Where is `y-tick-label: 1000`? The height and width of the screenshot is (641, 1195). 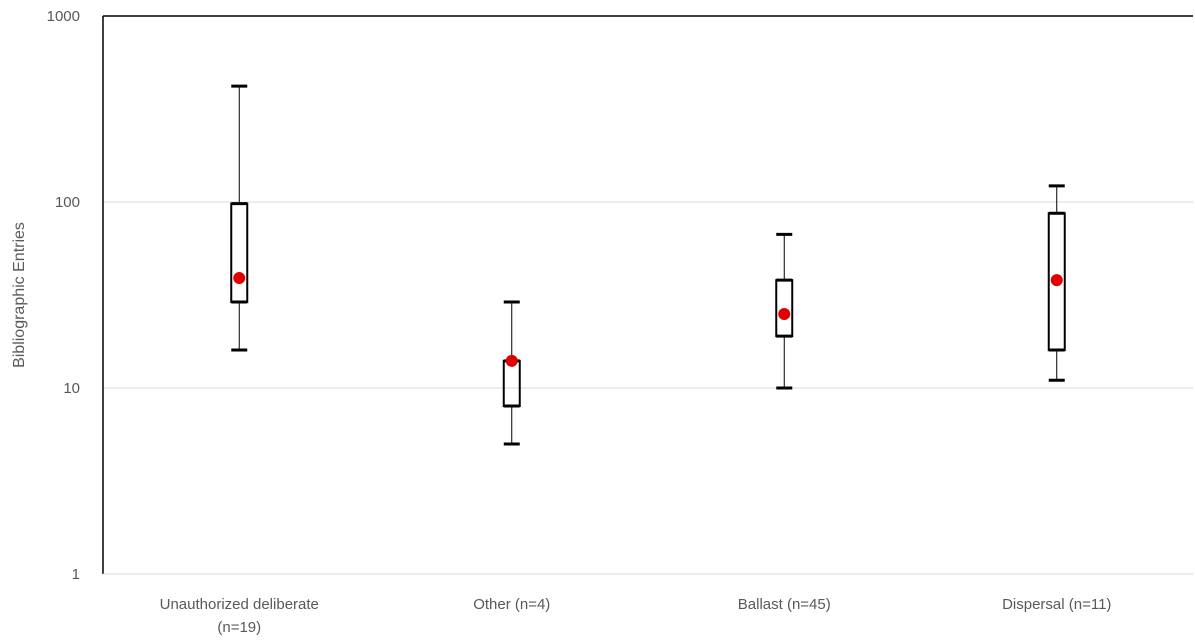 y-tick-label: 1000 is located at coordinates (63, 16).